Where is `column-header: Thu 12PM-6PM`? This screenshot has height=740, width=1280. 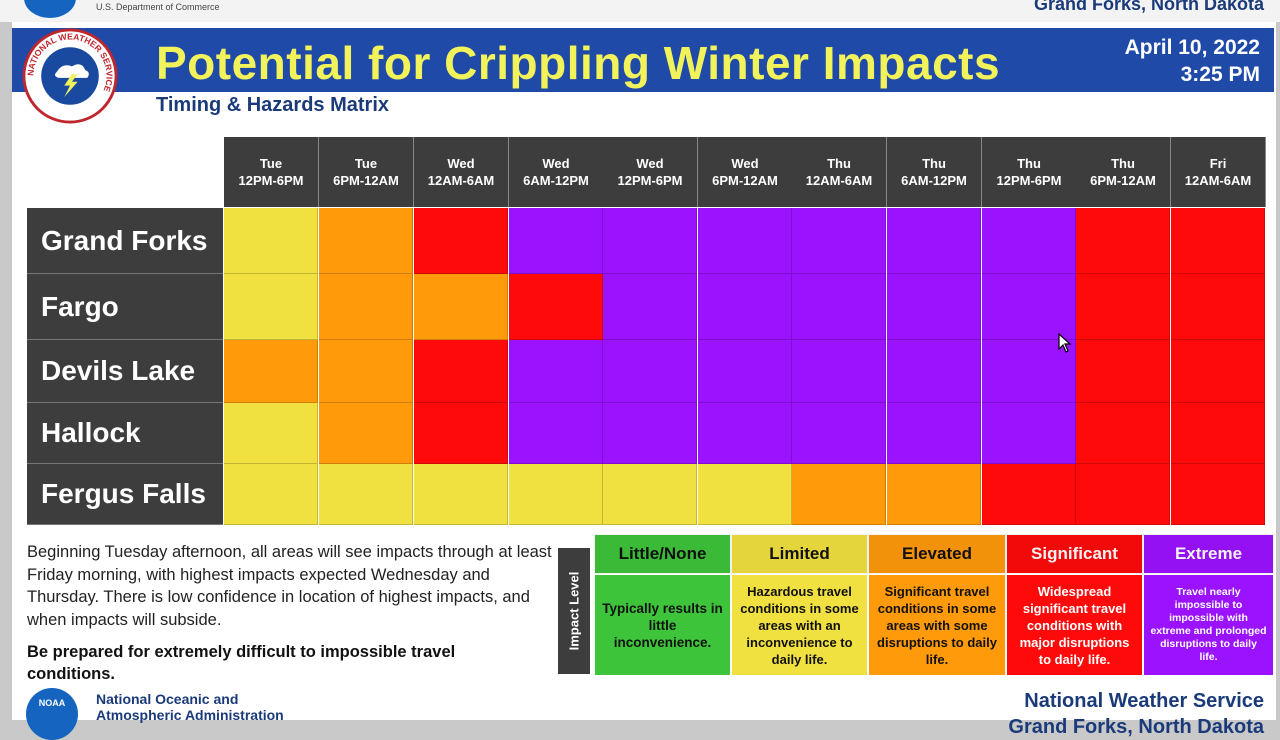
column-header: Thu 12PM-6PM is located at coordinates (1029, 172).